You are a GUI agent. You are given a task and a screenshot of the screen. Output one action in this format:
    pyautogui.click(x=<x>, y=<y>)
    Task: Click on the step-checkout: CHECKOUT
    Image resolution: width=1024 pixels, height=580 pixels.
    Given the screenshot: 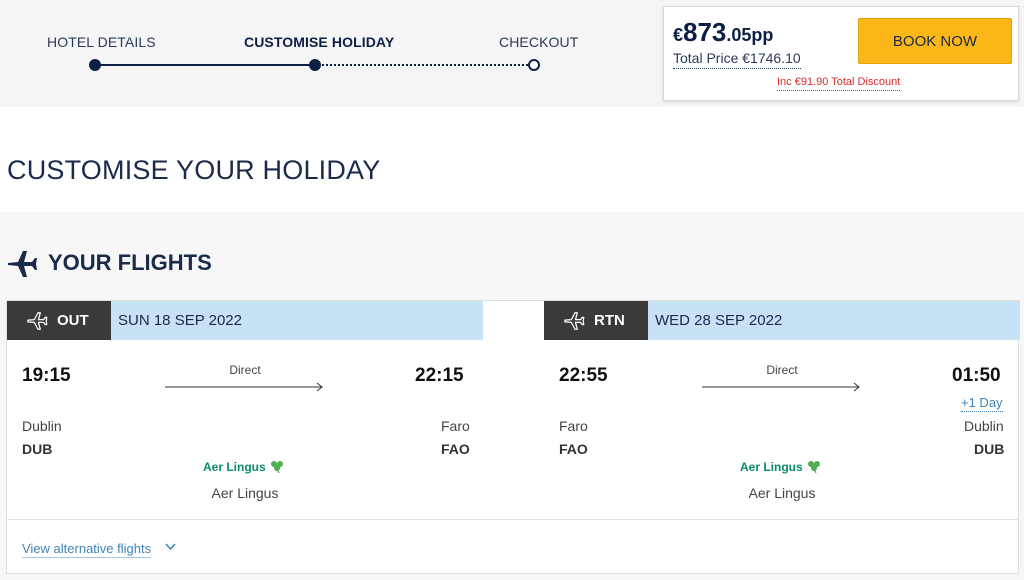 What is the action you would take?
    pyautogui.click(x=539, y=42)
    